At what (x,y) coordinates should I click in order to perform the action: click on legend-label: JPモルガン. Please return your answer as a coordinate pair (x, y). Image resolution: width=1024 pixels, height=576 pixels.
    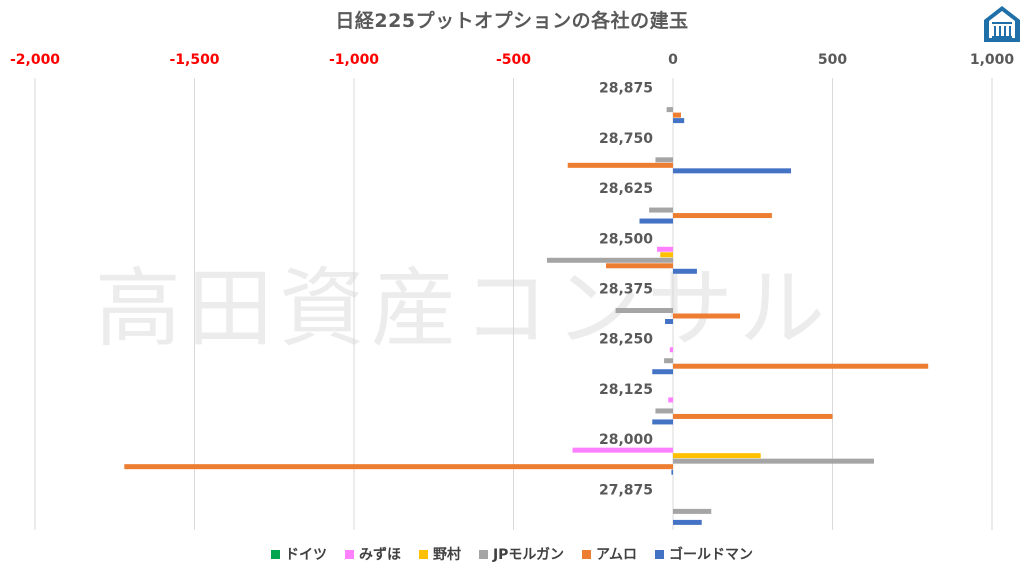
    Looking at the image, I should click on (528, 555).